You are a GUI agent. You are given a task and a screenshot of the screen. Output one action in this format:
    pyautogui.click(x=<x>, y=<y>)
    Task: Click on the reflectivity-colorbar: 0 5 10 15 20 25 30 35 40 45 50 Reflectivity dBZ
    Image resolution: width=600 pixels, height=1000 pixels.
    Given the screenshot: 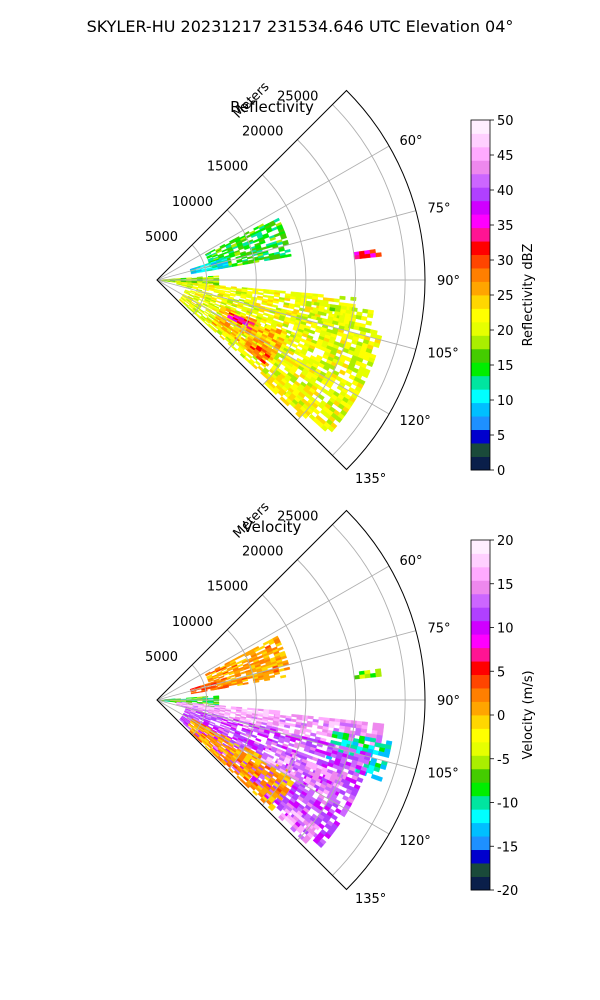 What is the action you would take?
    pyautogui.click(x=503, y=296)
    